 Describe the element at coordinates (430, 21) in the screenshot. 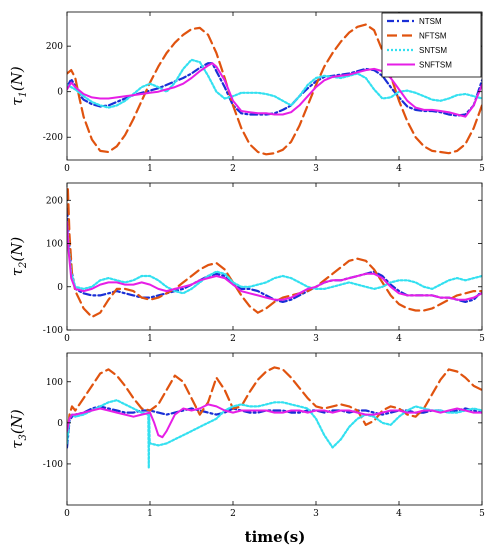

I see `legend-label-ntsm: NTSM` at that location.